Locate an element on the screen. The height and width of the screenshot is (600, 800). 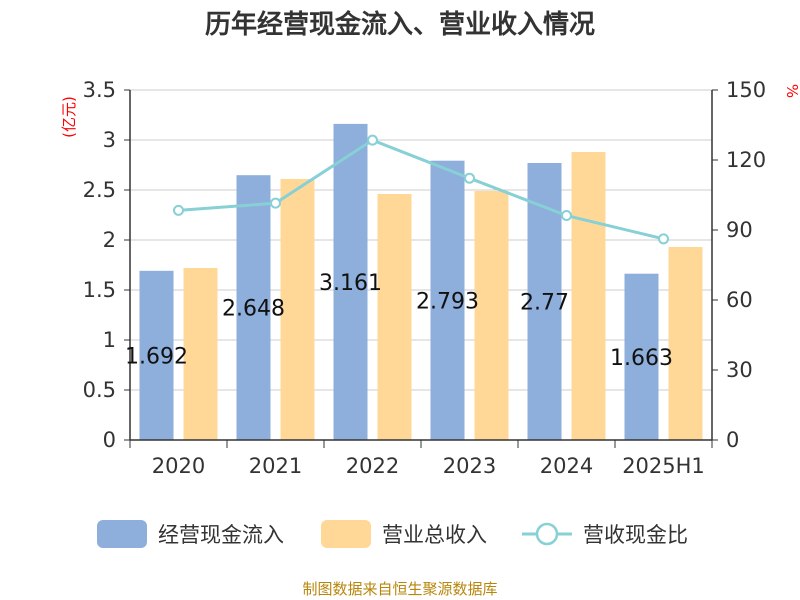
legend: 经营现金流入 营业总收入 营收现金比 is located at coordinates (392, 534).